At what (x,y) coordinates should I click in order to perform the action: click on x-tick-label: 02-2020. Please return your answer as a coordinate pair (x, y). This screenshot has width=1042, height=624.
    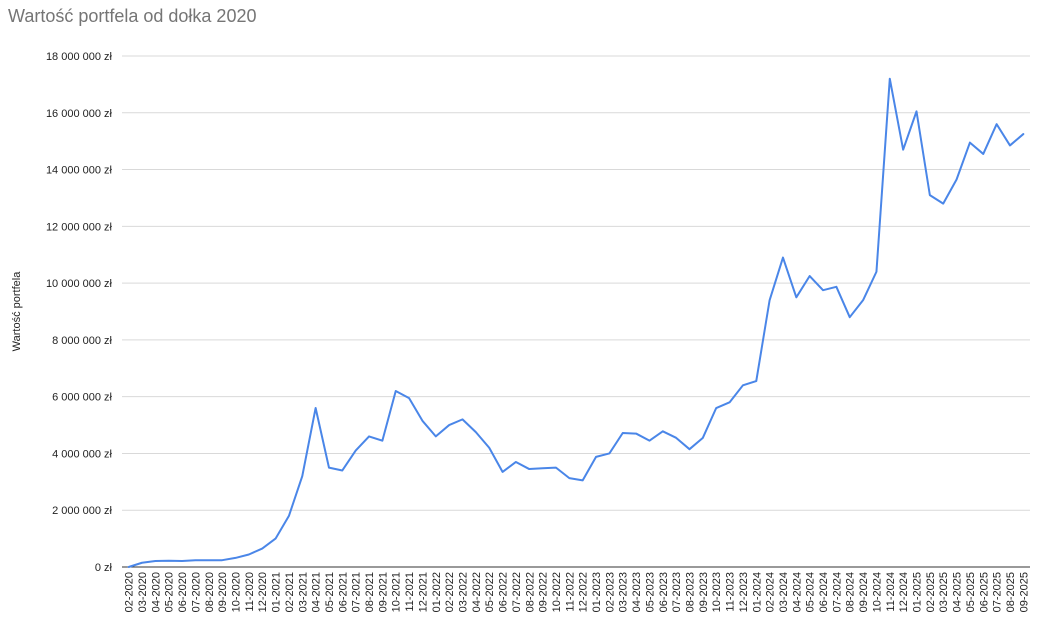
    Looking at the image, I should click on (130, 592).